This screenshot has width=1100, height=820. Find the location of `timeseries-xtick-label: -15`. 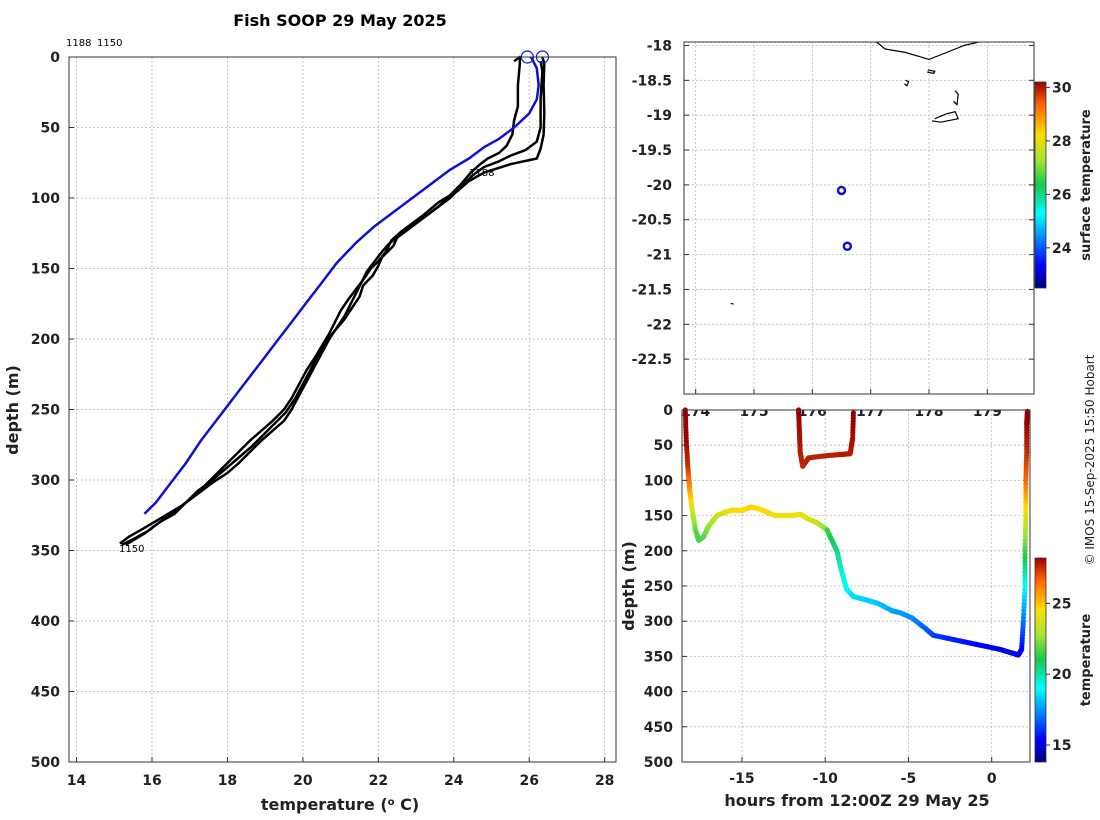

timeseries-xtick-label: -15 is located at coordinates (741, 779).